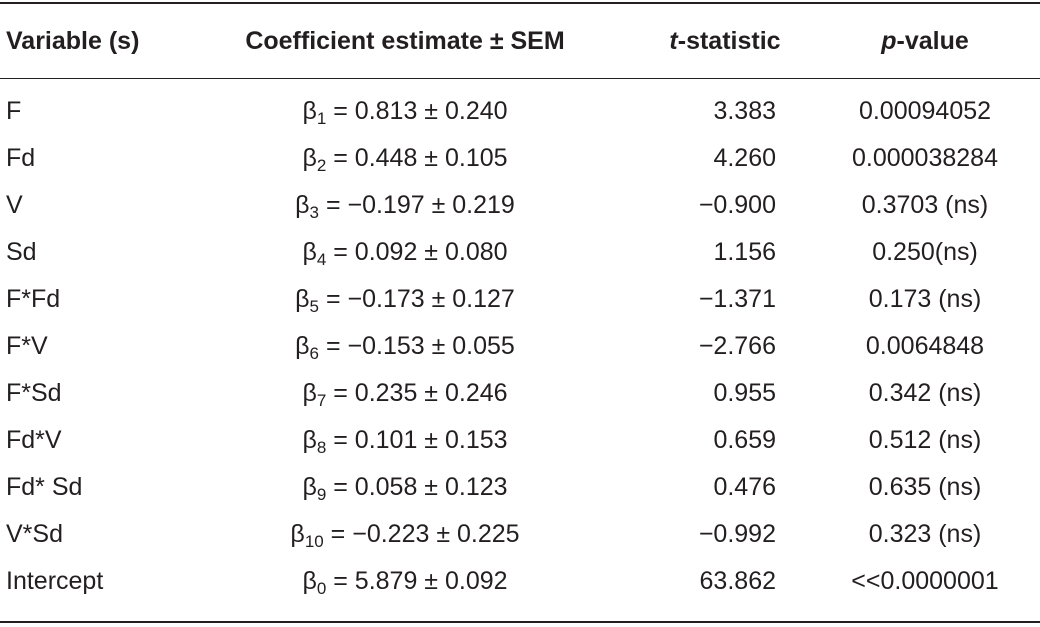  I want to click on cell-p-value: 0.512 (ns), so click(925, 440).